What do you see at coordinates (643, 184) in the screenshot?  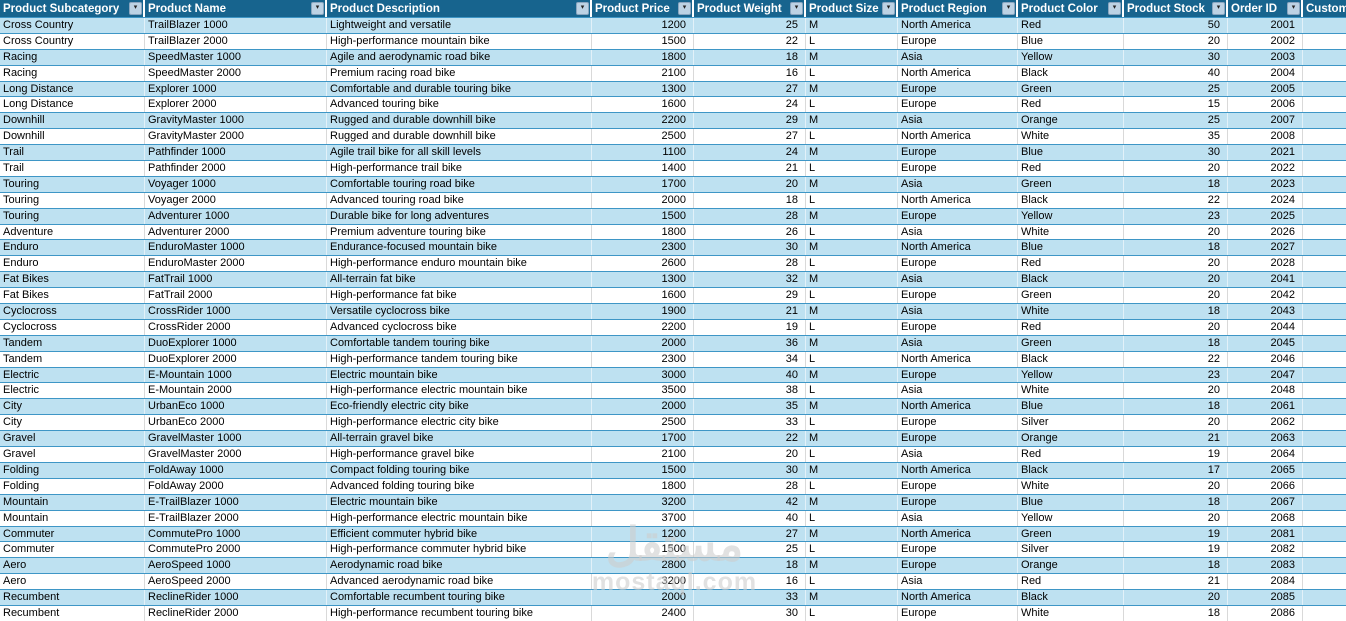 I see `cell-product-price: 1700` at bounding box center [643, 184].